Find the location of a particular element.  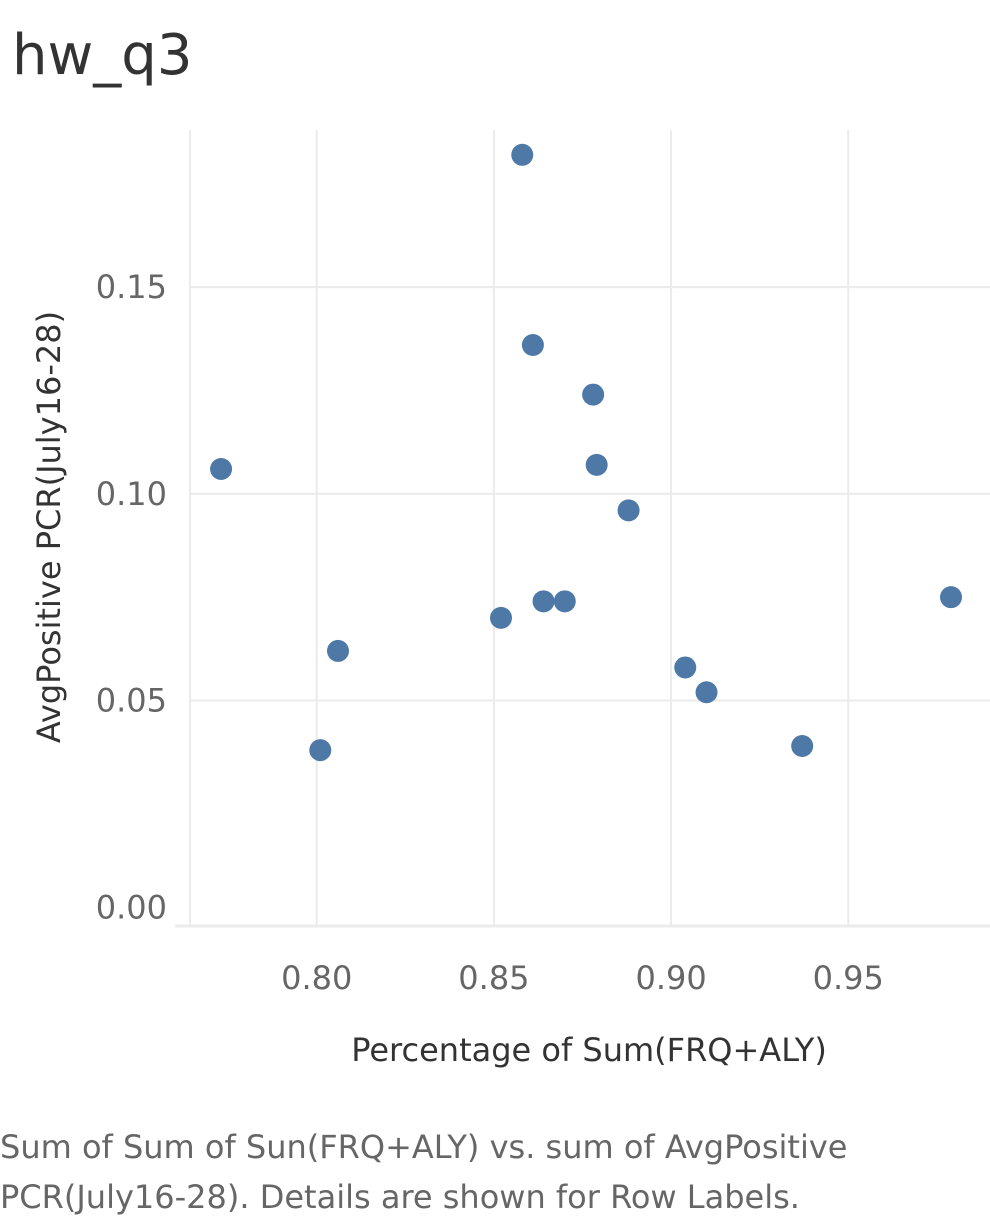

x-axis-title: Percentage of Sum(FRQ+ALY) is located at coordinates (589, 1050).